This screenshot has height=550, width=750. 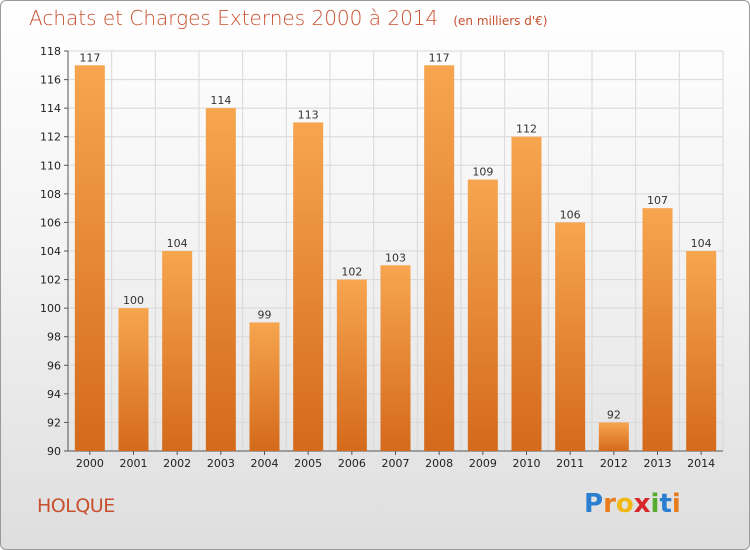 What do you see at coordinates (50, 137) in the screenshot?
I see `y-tick-label: 112` at bounding box center [50, 137].